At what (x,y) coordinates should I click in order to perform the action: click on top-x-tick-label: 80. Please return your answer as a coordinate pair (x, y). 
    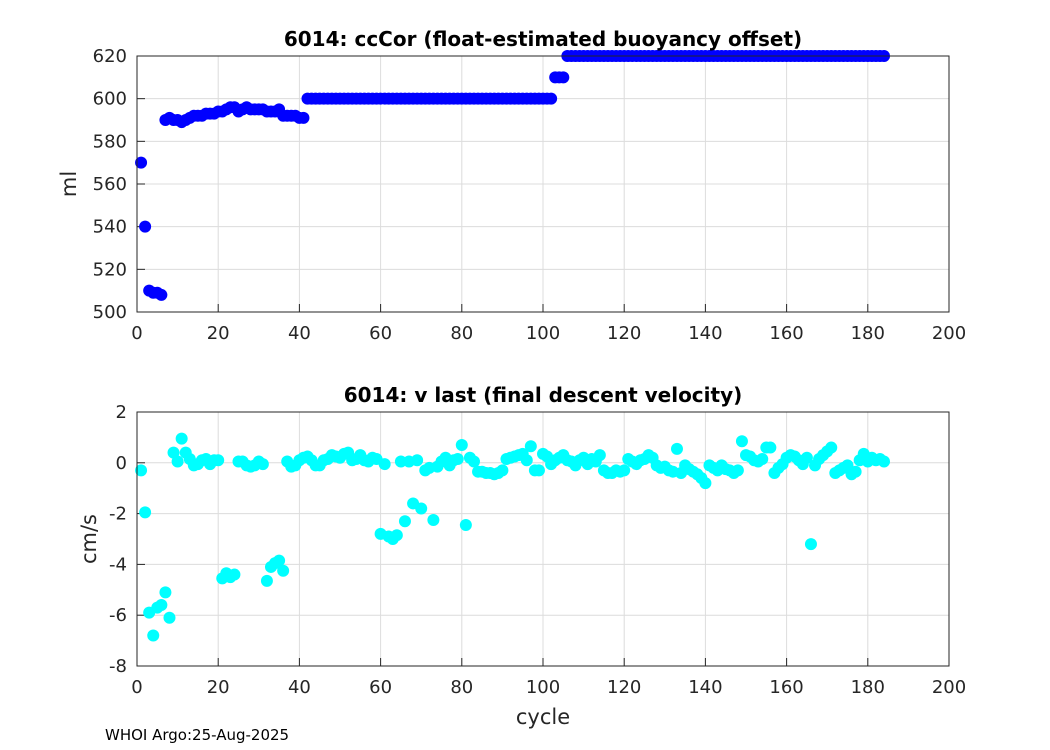
    Looking at the image, I should click on (461, 333).